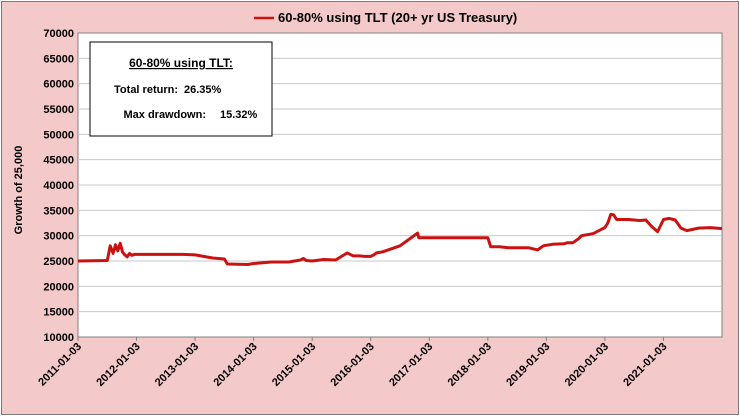 The width and height of the screenshot is (740, 416). Describe the element at coordinates (58, 110) in the screenshot. I see `y-tick-label: 55000` at that location.